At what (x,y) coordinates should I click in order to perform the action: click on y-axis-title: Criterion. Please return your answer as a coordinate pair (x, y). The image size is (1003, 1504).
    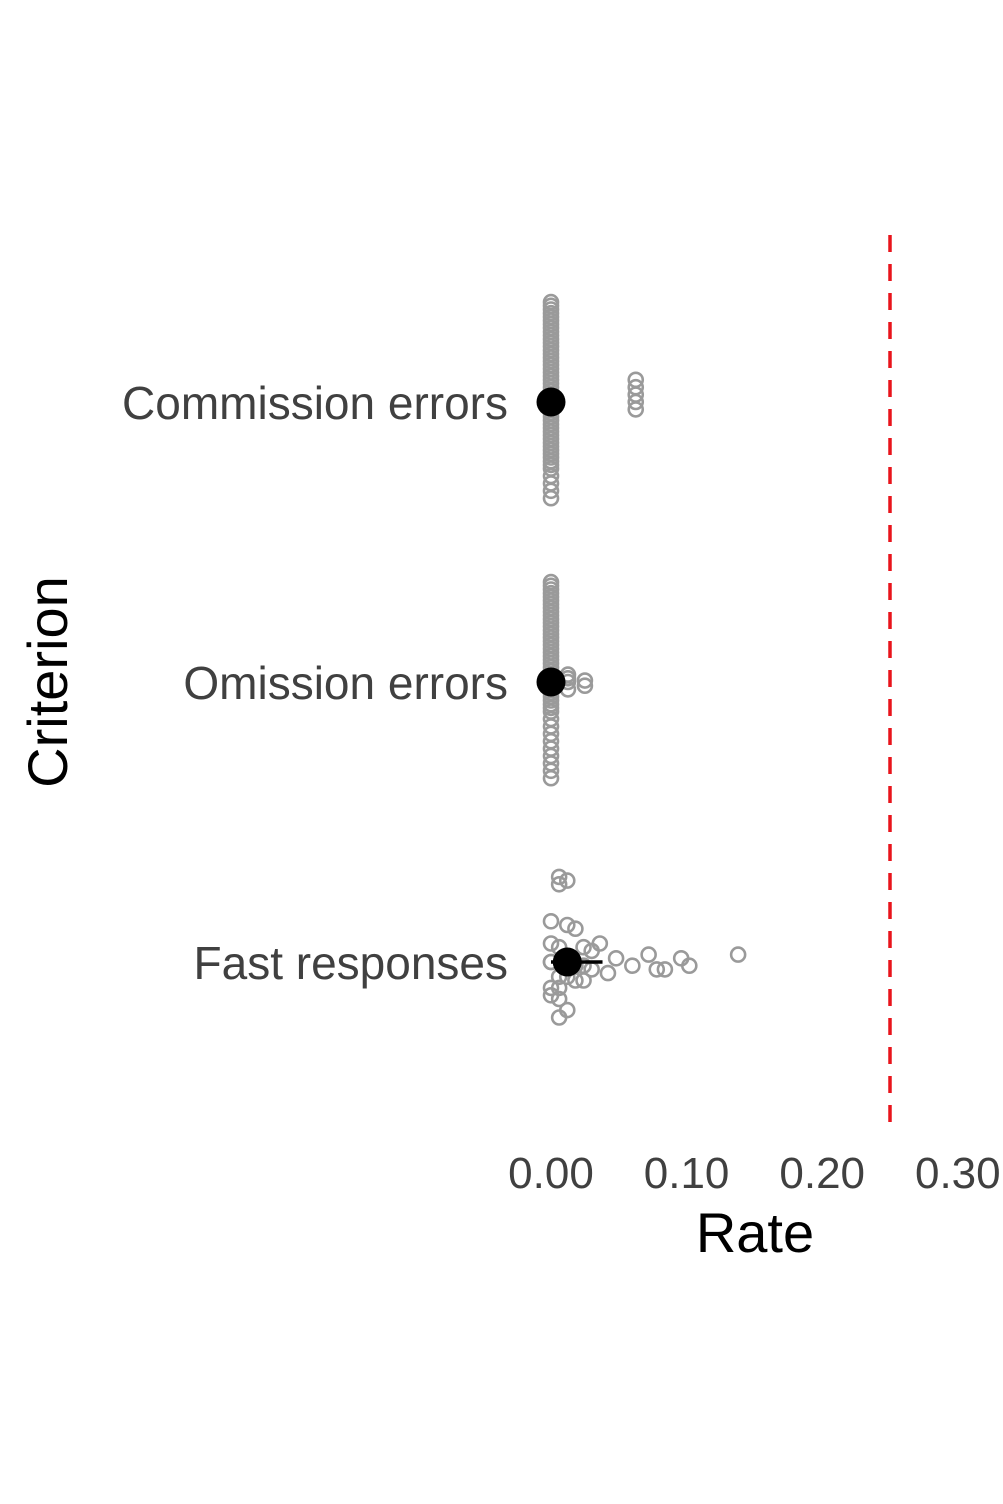
    Looking at the image, I should click on (47, 682).